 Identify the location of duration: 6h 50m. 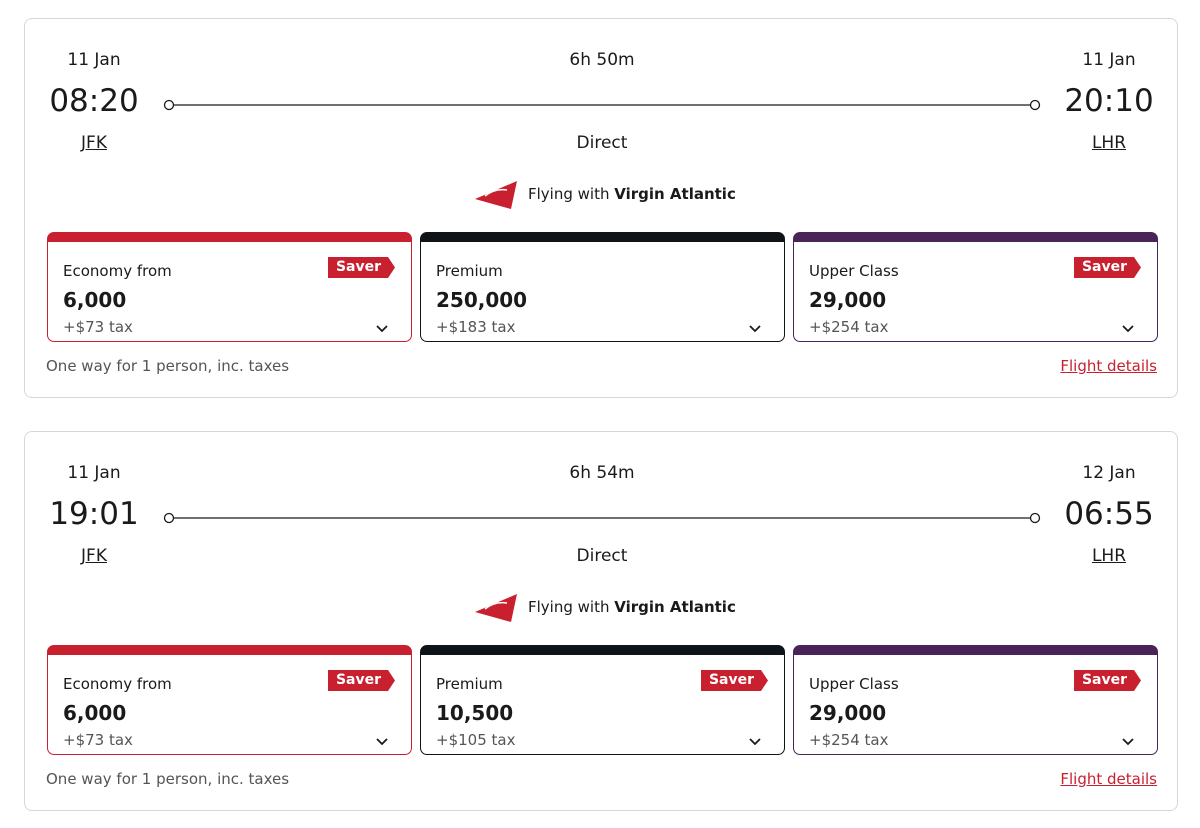
(602, 60).